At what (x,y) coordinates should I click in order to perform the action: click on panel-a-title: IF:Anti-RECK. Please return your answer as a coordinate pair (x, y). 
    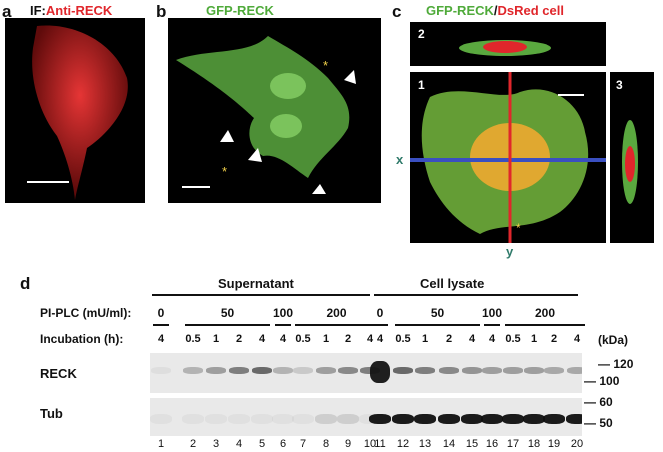
    Looking at the image, I should click on (71, 10).